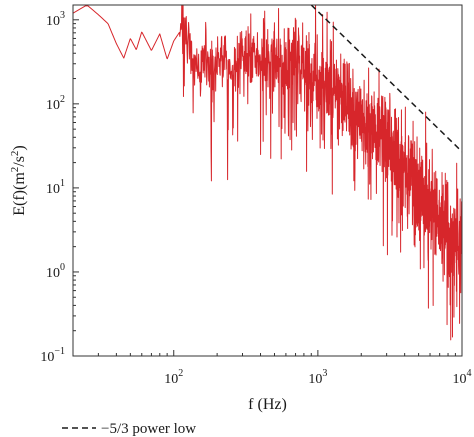 This screenshot has height=437, width=474. Describe the element at coordinates (15, 154) in the screenshot. I see `y-label-sup2: 2` at that location.